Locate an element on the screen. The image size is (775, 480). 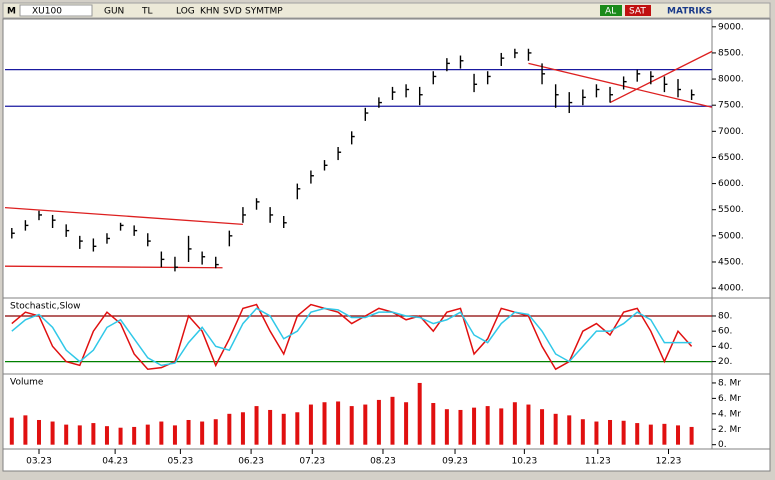
y-tick-label: 5000. is located at coordinates (731, 236).